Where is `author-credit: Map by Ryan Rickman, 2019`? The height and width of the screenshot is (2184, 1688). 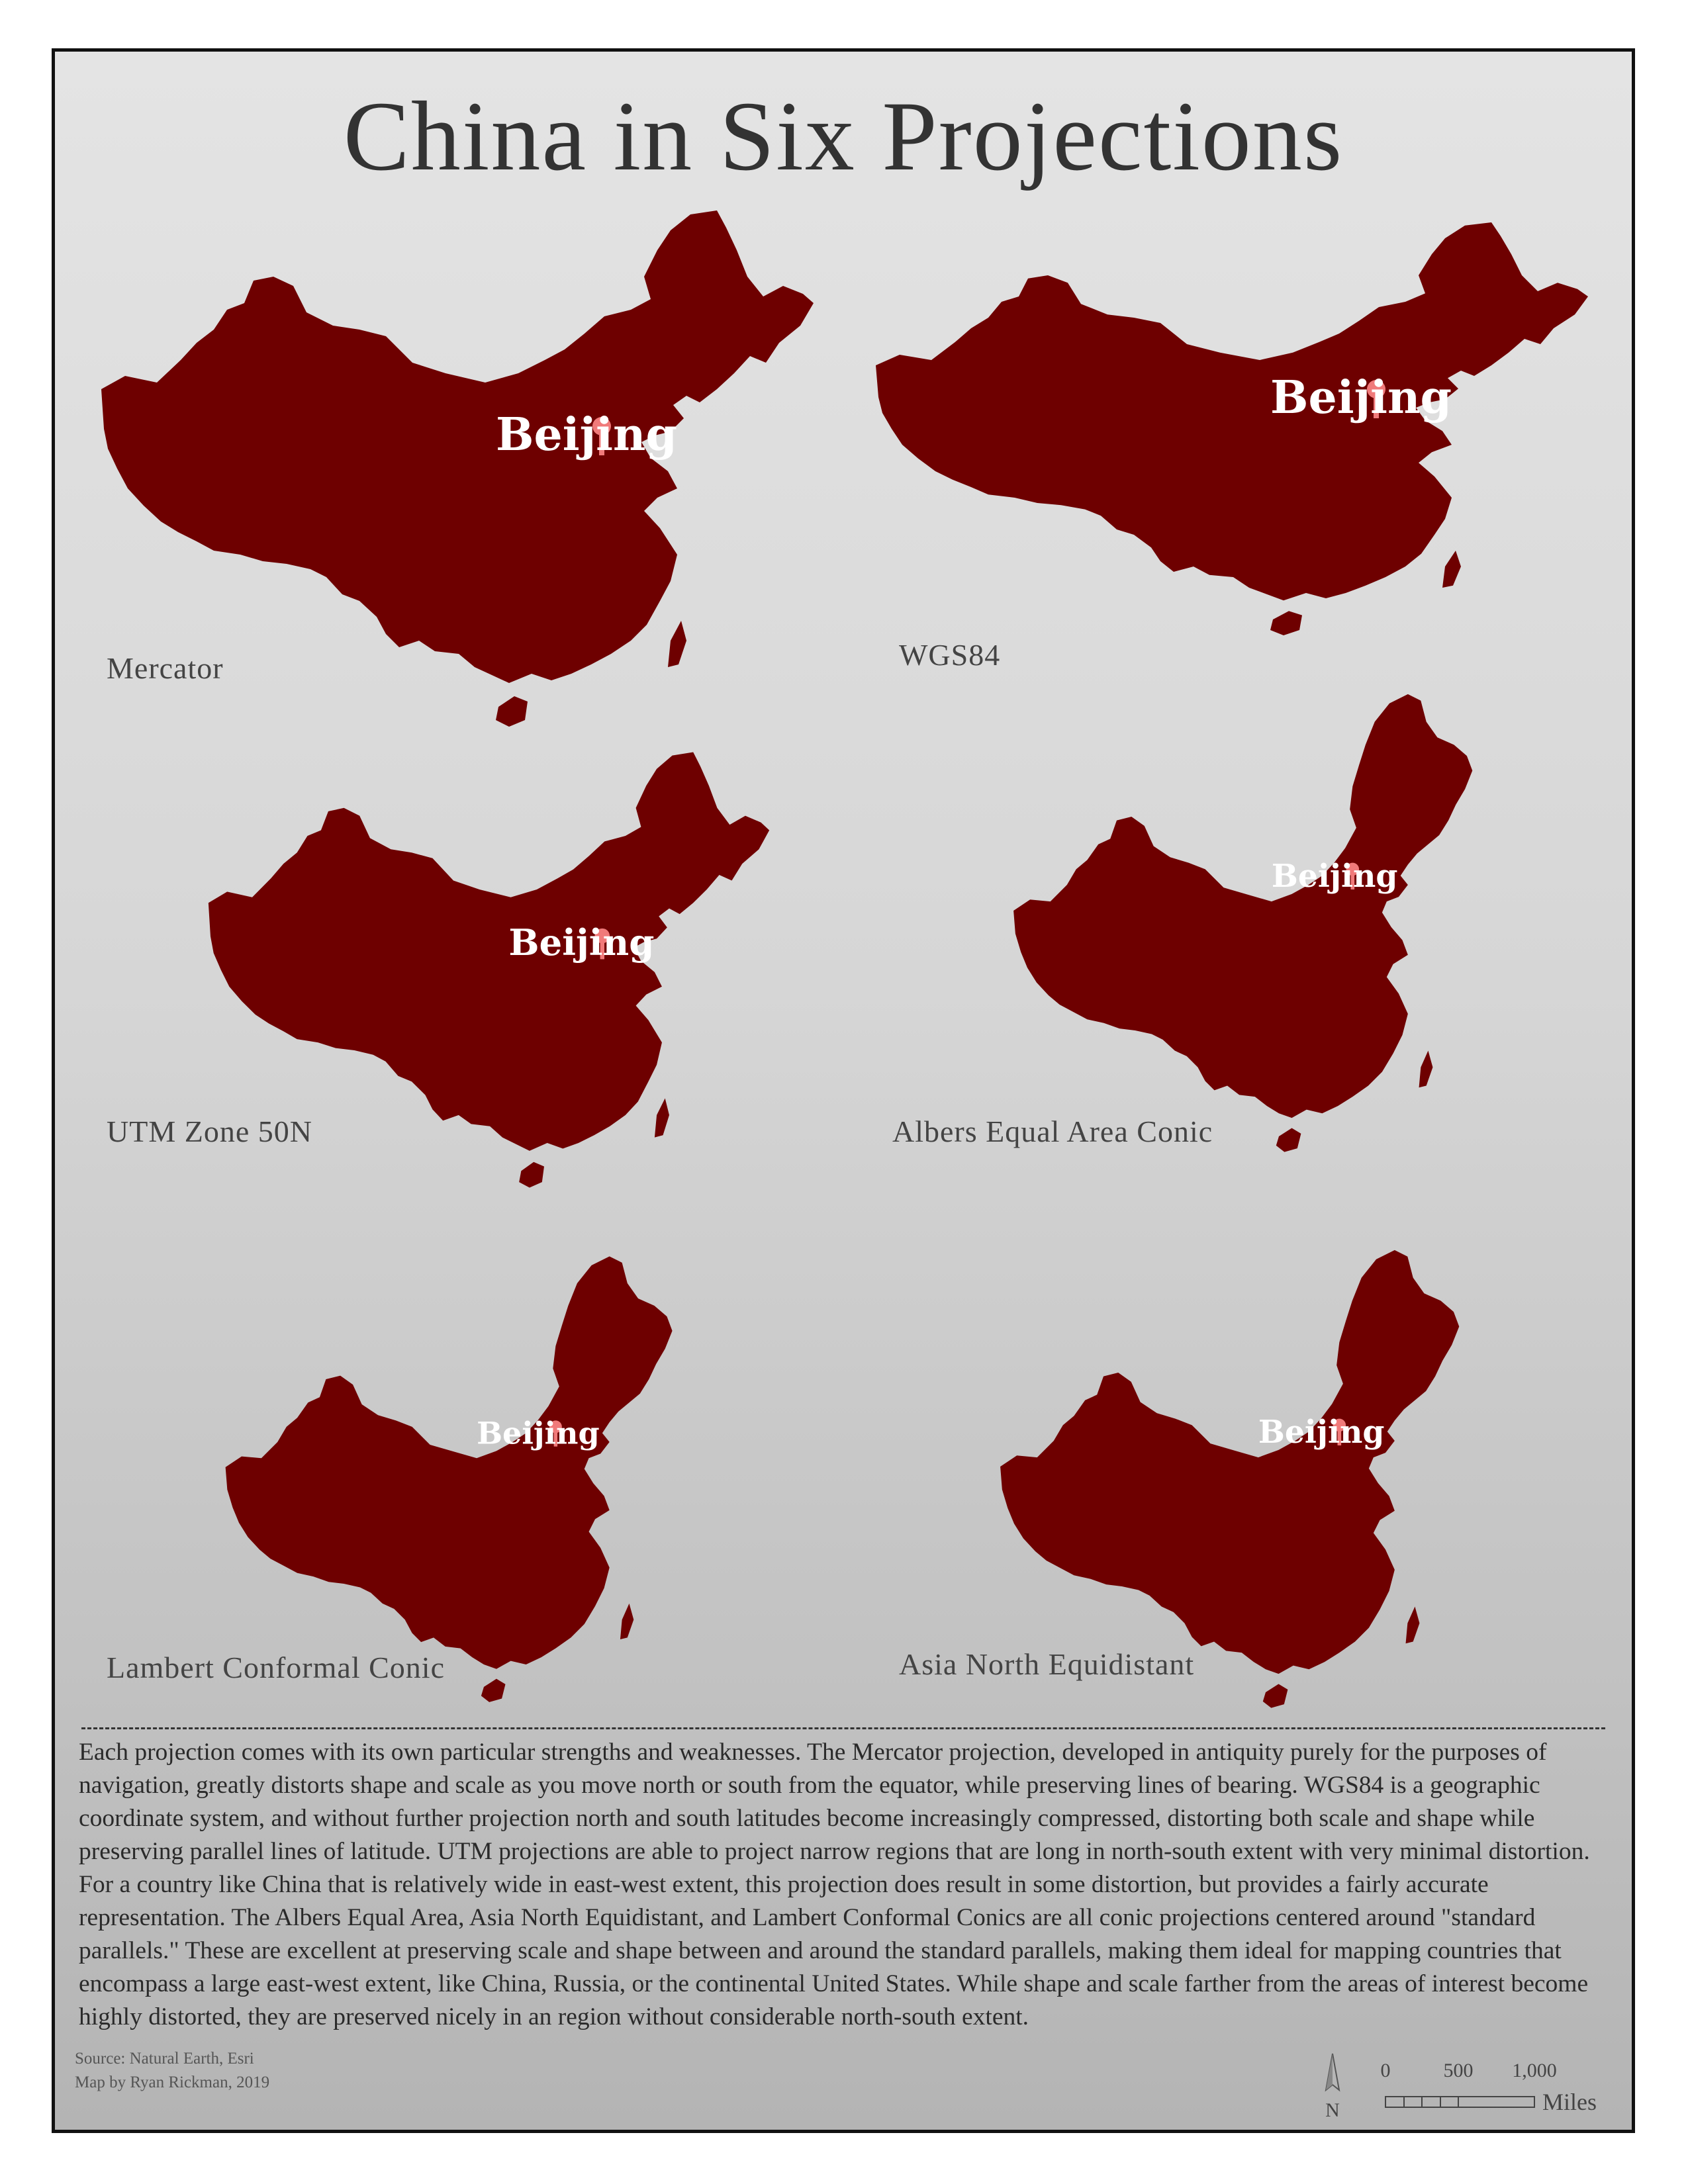
author-credit: Map by Ryan Rickman, 2019 is located at coordinates (173, 2082).